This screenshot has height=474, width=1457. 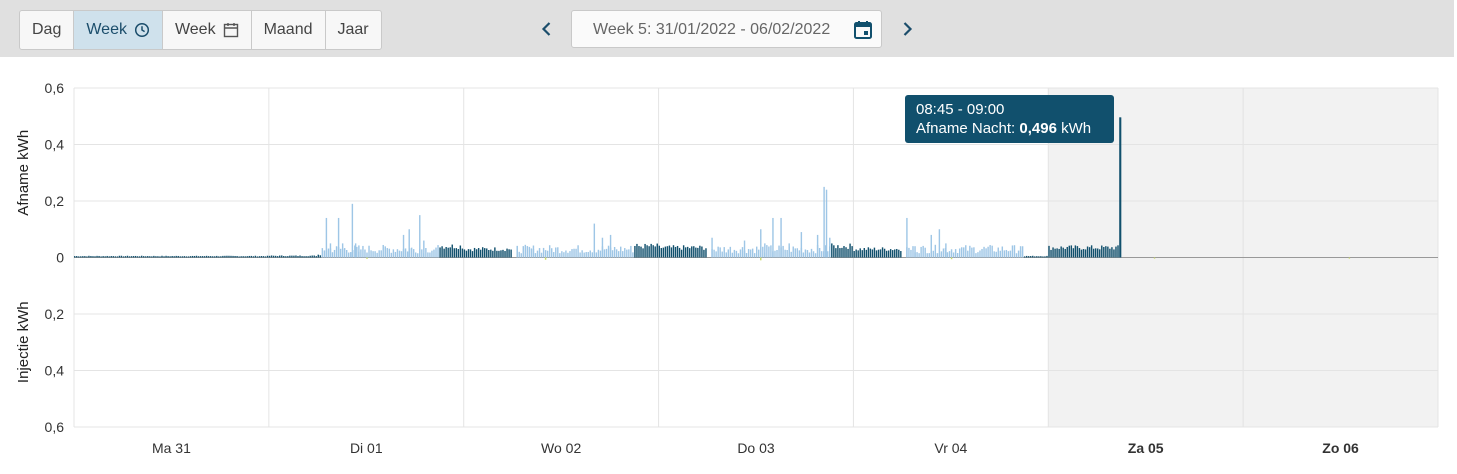 What do you see at coordinates (23, 173) in the screenshot?
I see `y-axis-title-afname: Afname kWh` at bounding box center [23, 173].